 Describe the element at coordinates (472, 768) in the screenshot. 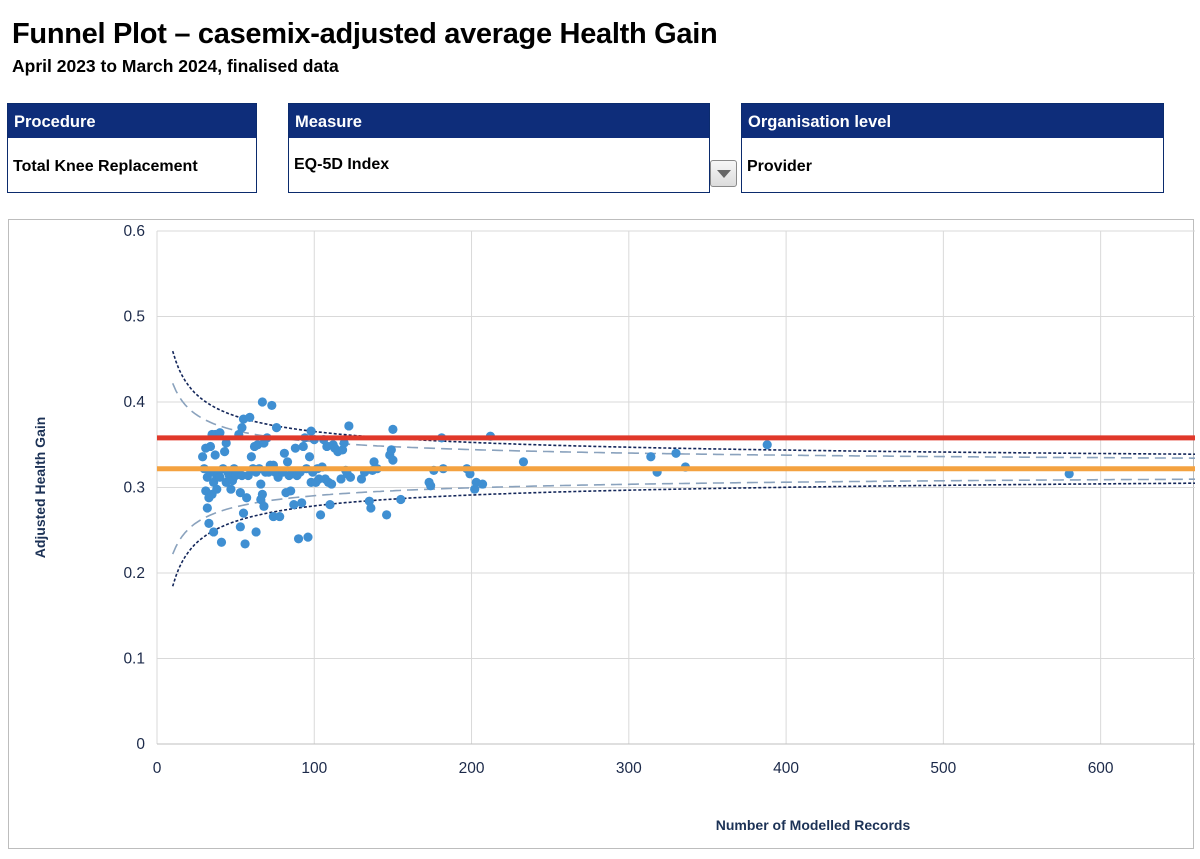

I see `x-tick-label: 200` at that location.